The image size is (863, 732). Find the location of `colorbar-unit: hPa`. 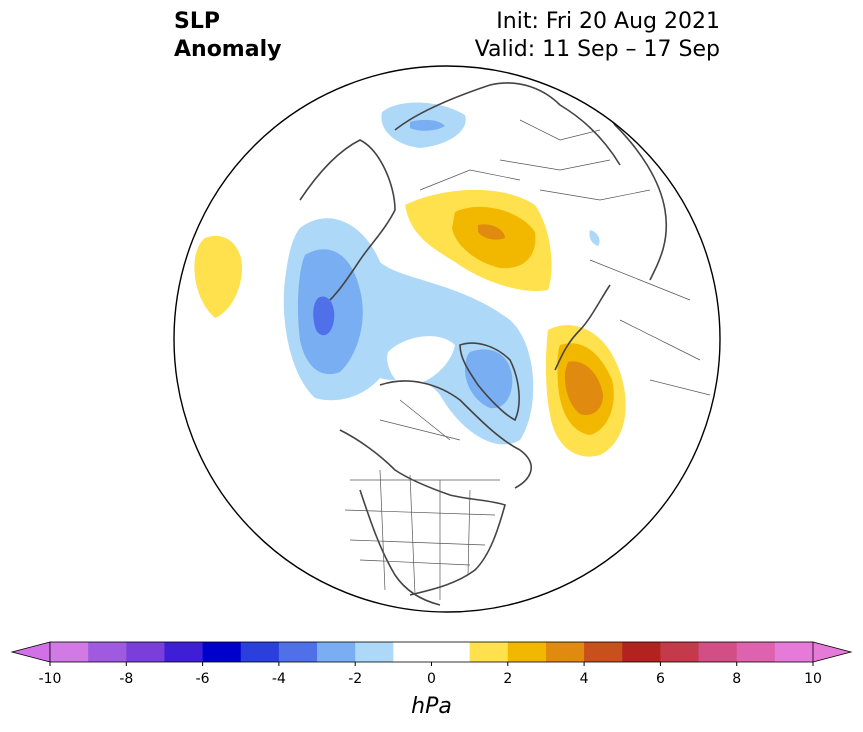

colorbar-unit: hPa is located at coordinates (431, 706).